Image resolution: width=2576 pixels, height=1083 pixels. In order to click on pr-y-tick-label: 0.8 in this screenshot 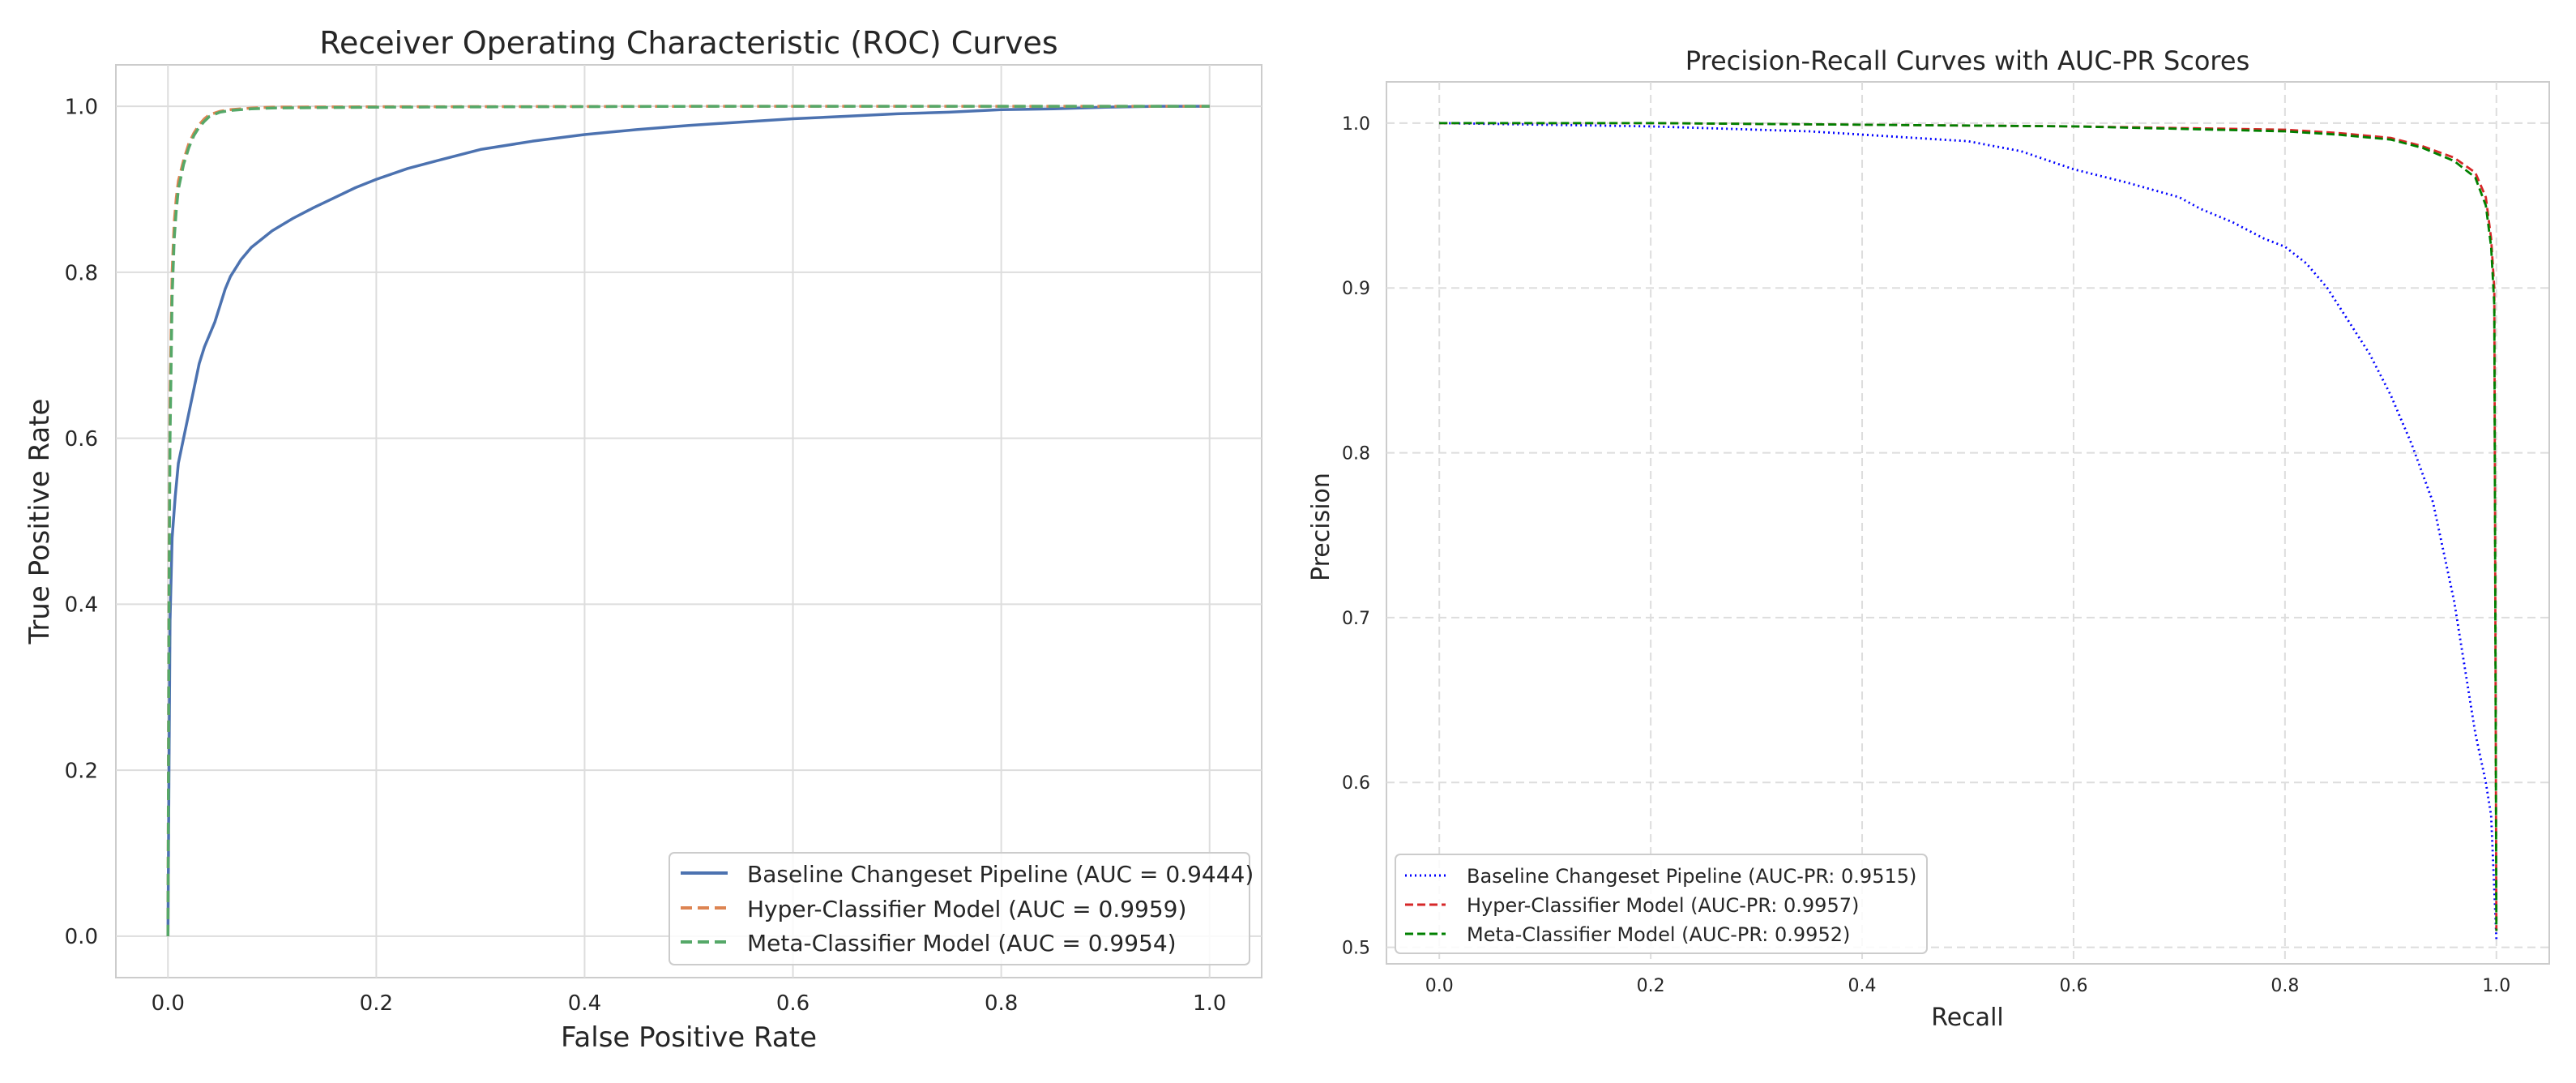, I will do `click(1356, 453)`.